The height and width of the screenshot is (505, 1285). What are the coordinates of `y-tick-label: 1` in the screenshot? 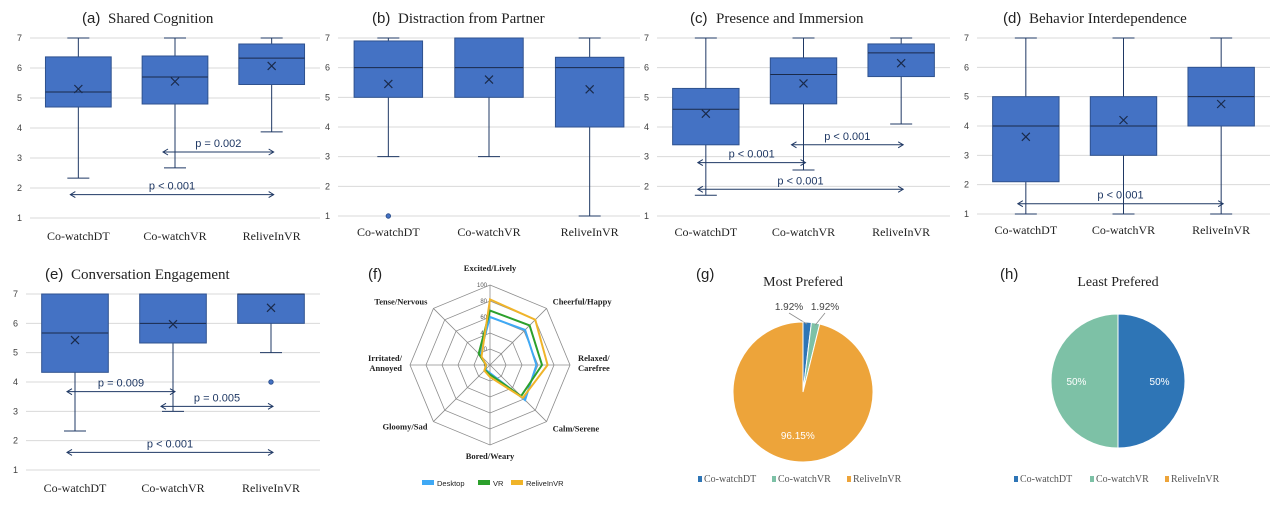 It's located at (966, 214).